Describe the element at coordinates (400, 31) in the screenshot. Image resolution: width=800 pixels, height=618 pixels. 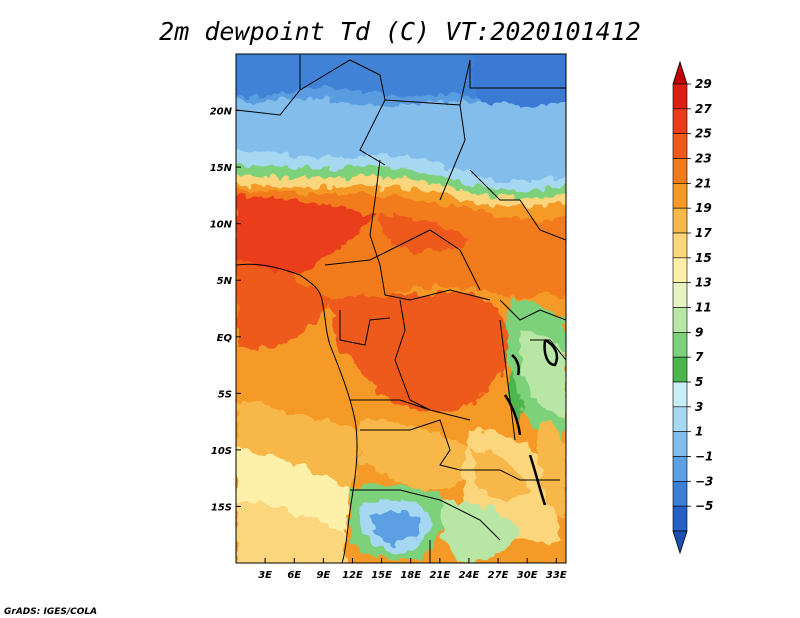
I see `chart-title: 2m dewpoint Td (C) VT:2020101412` at that location.